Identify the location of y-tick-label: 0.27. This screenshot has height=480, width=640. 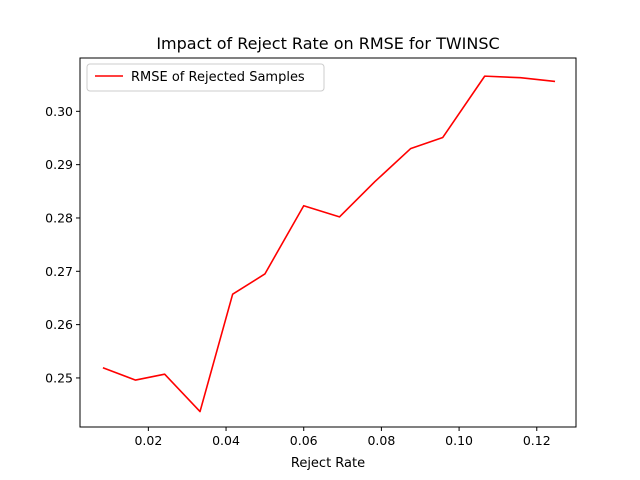
(59, 271).